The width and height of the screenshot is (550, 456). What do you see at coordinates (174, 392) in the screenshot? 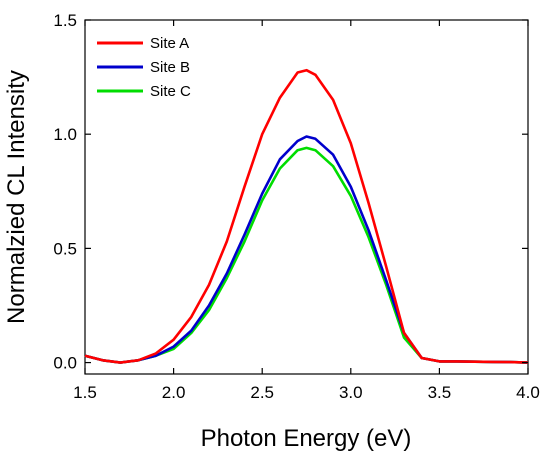
I see `x-tick-label: 2.0` at bounding box center [174, 392].